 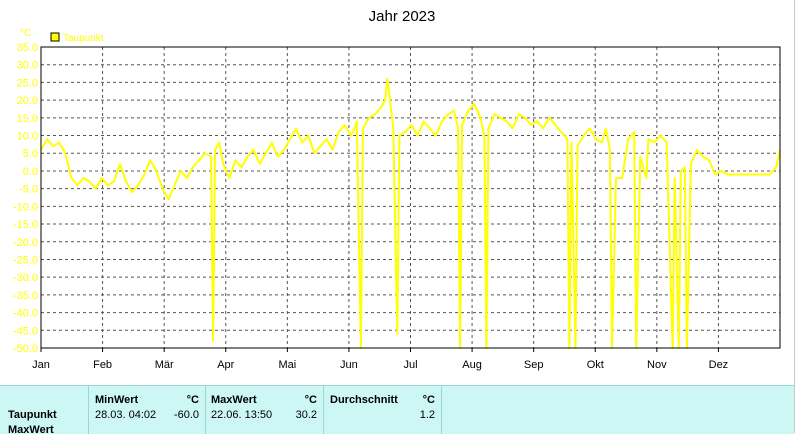 What do you see at coordinates (306, 415) in the screenshot?
I see `max-value: 30.2` at bounding box center [306, 415].